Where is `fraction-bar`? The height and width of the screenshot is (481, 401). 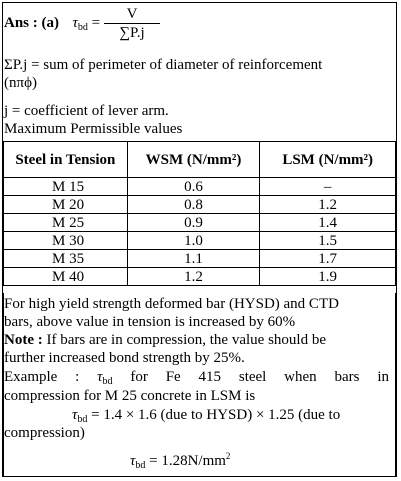
fraction-bar is located at coordinates (132, 23).